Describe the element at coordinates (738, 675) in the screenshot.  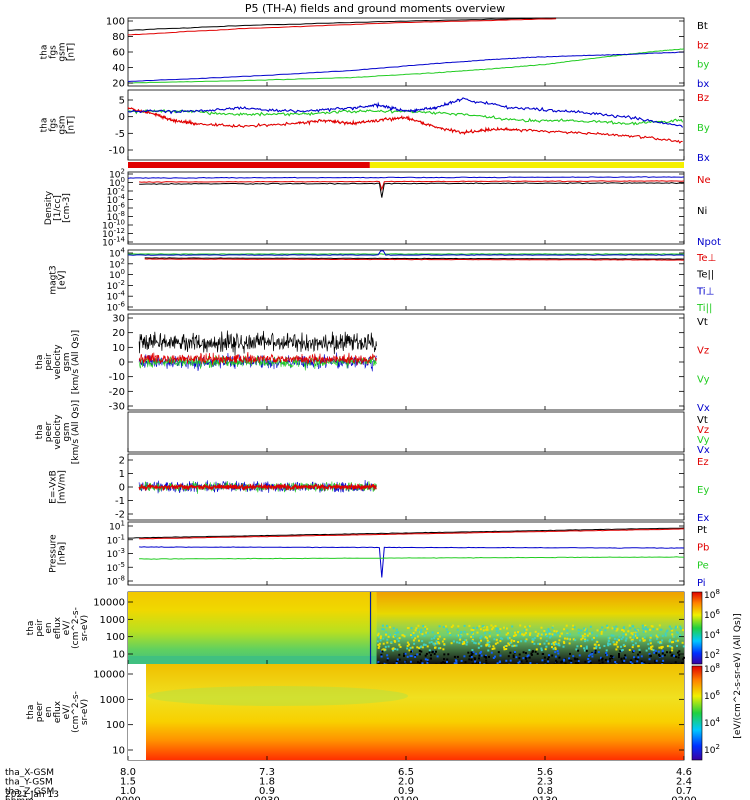
I see `colorbar-label: [eV/(cm^2-s-sr-eV) (All Qs)]` at that location.